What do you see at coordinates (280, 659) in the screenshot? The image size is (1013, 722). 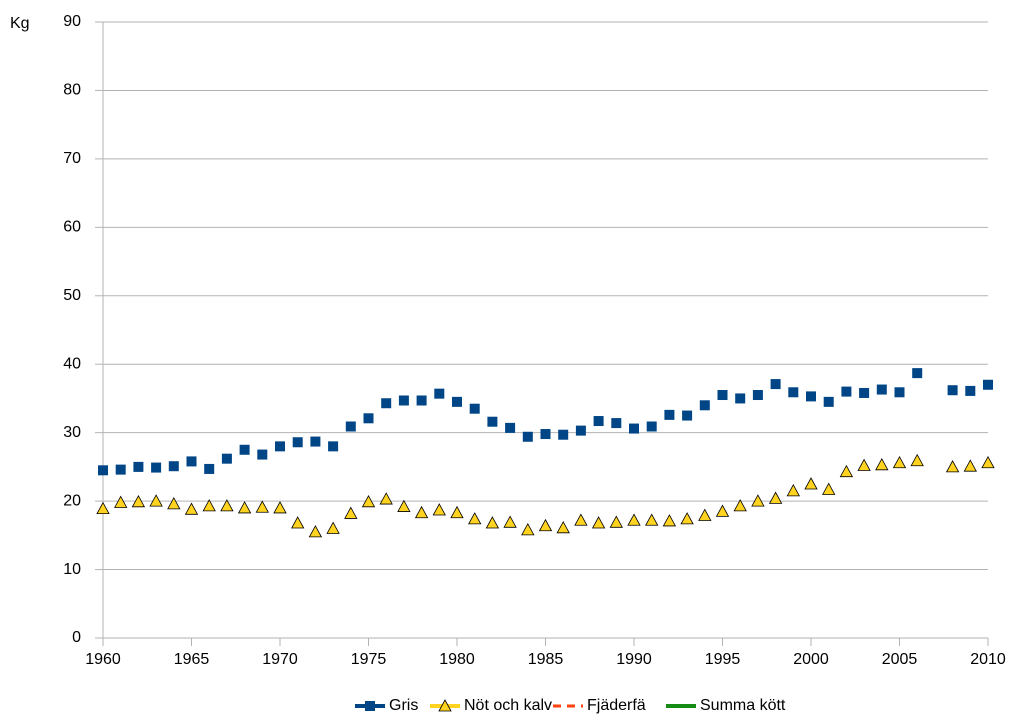 I see `x-tick-label: 1970` at bounding box center [280, 659].